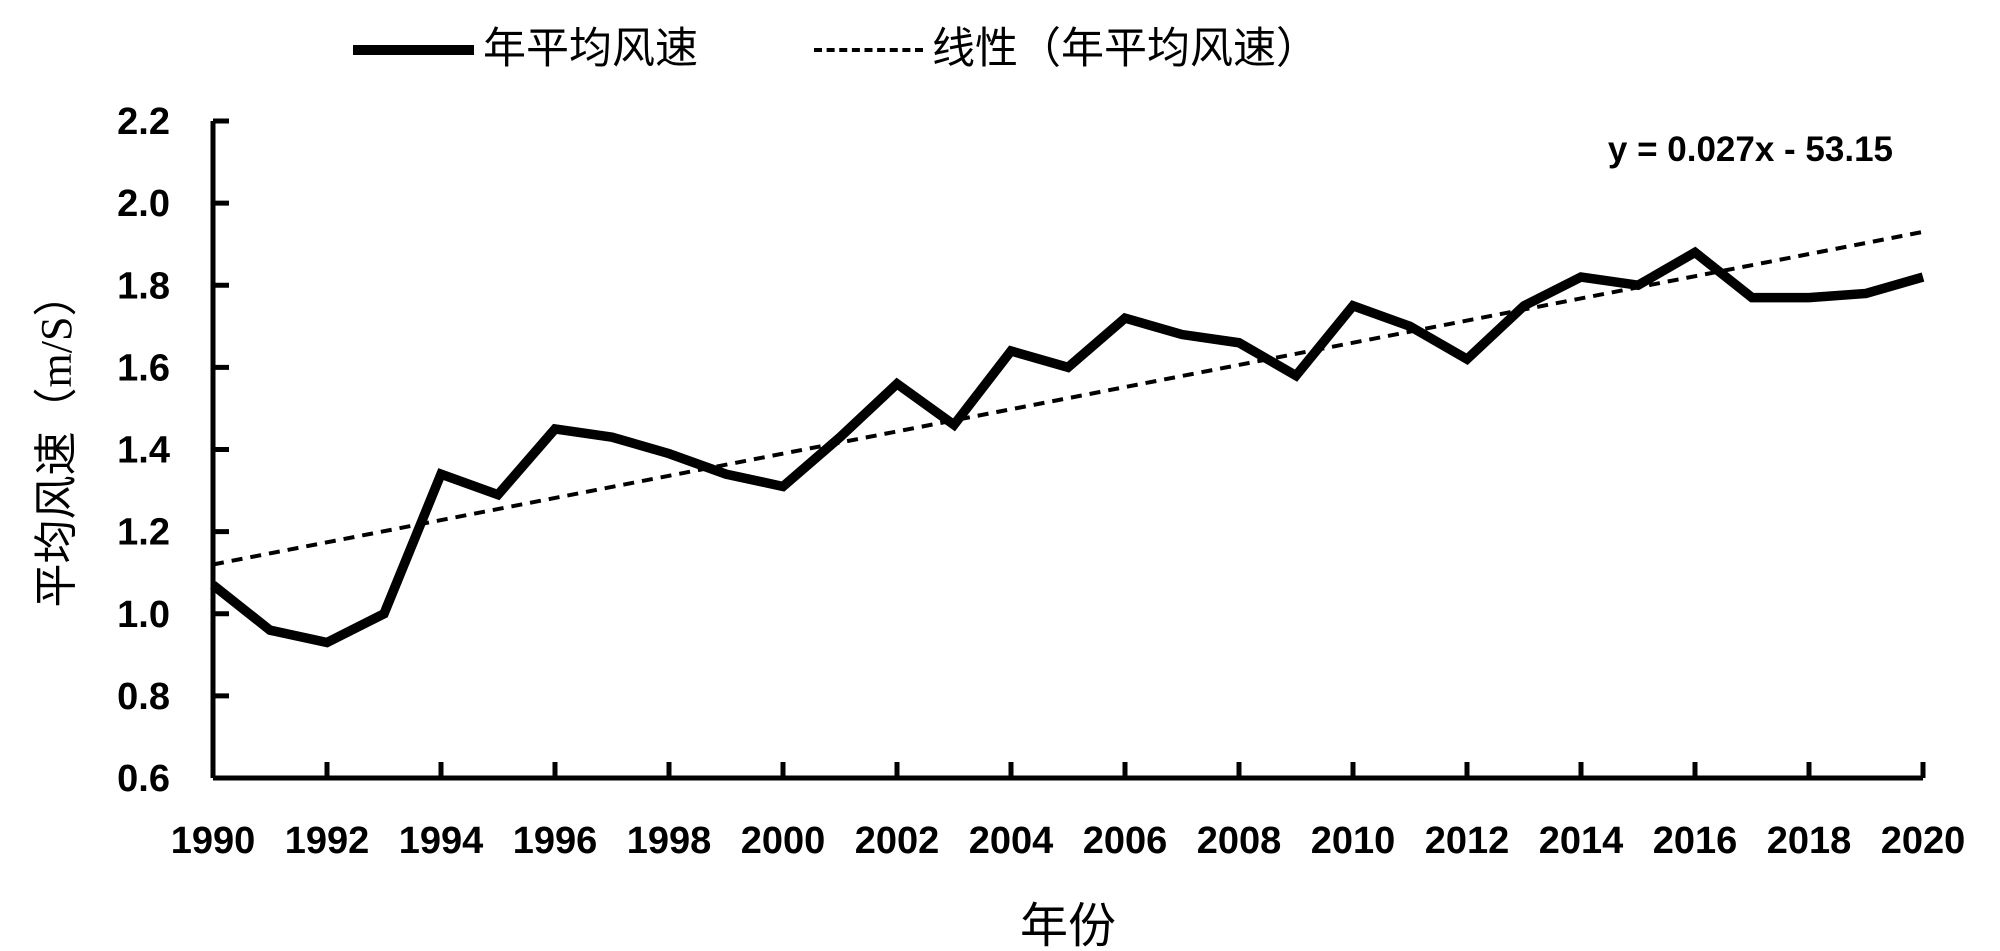 This screenshot has width=2000, height=951. What do you see at coordinates (143, 697) in the screenshot?
I see `y-tick-label: 0.8` at bounding box center [143, 697].